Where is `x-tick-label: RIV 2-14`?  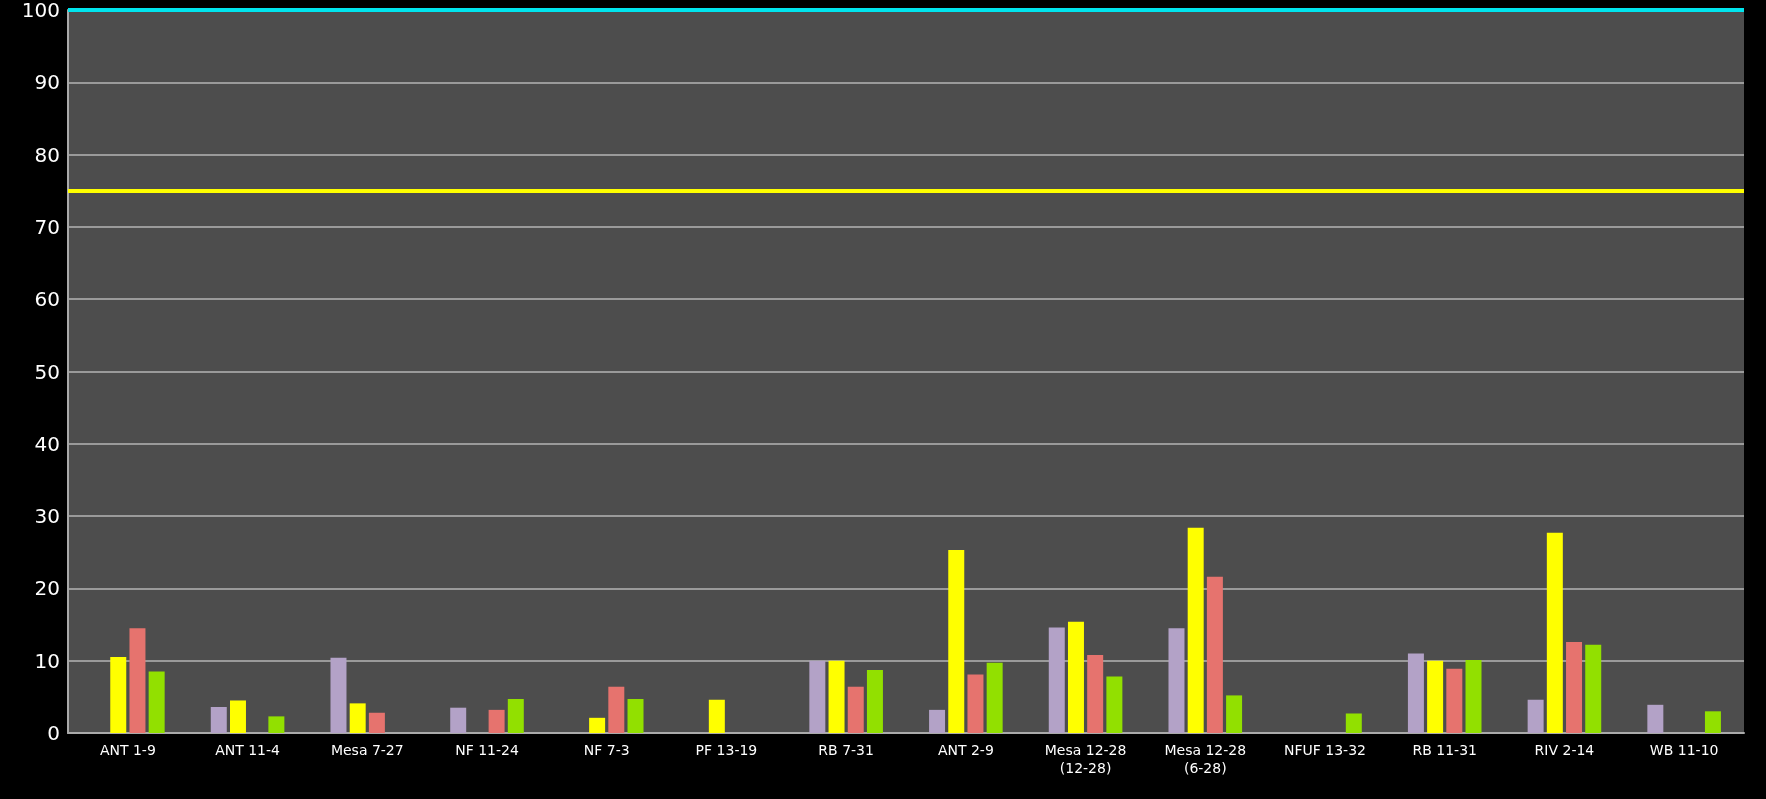 x-tick-label: RIV 2-14 is located at coordinates (1564, 750).